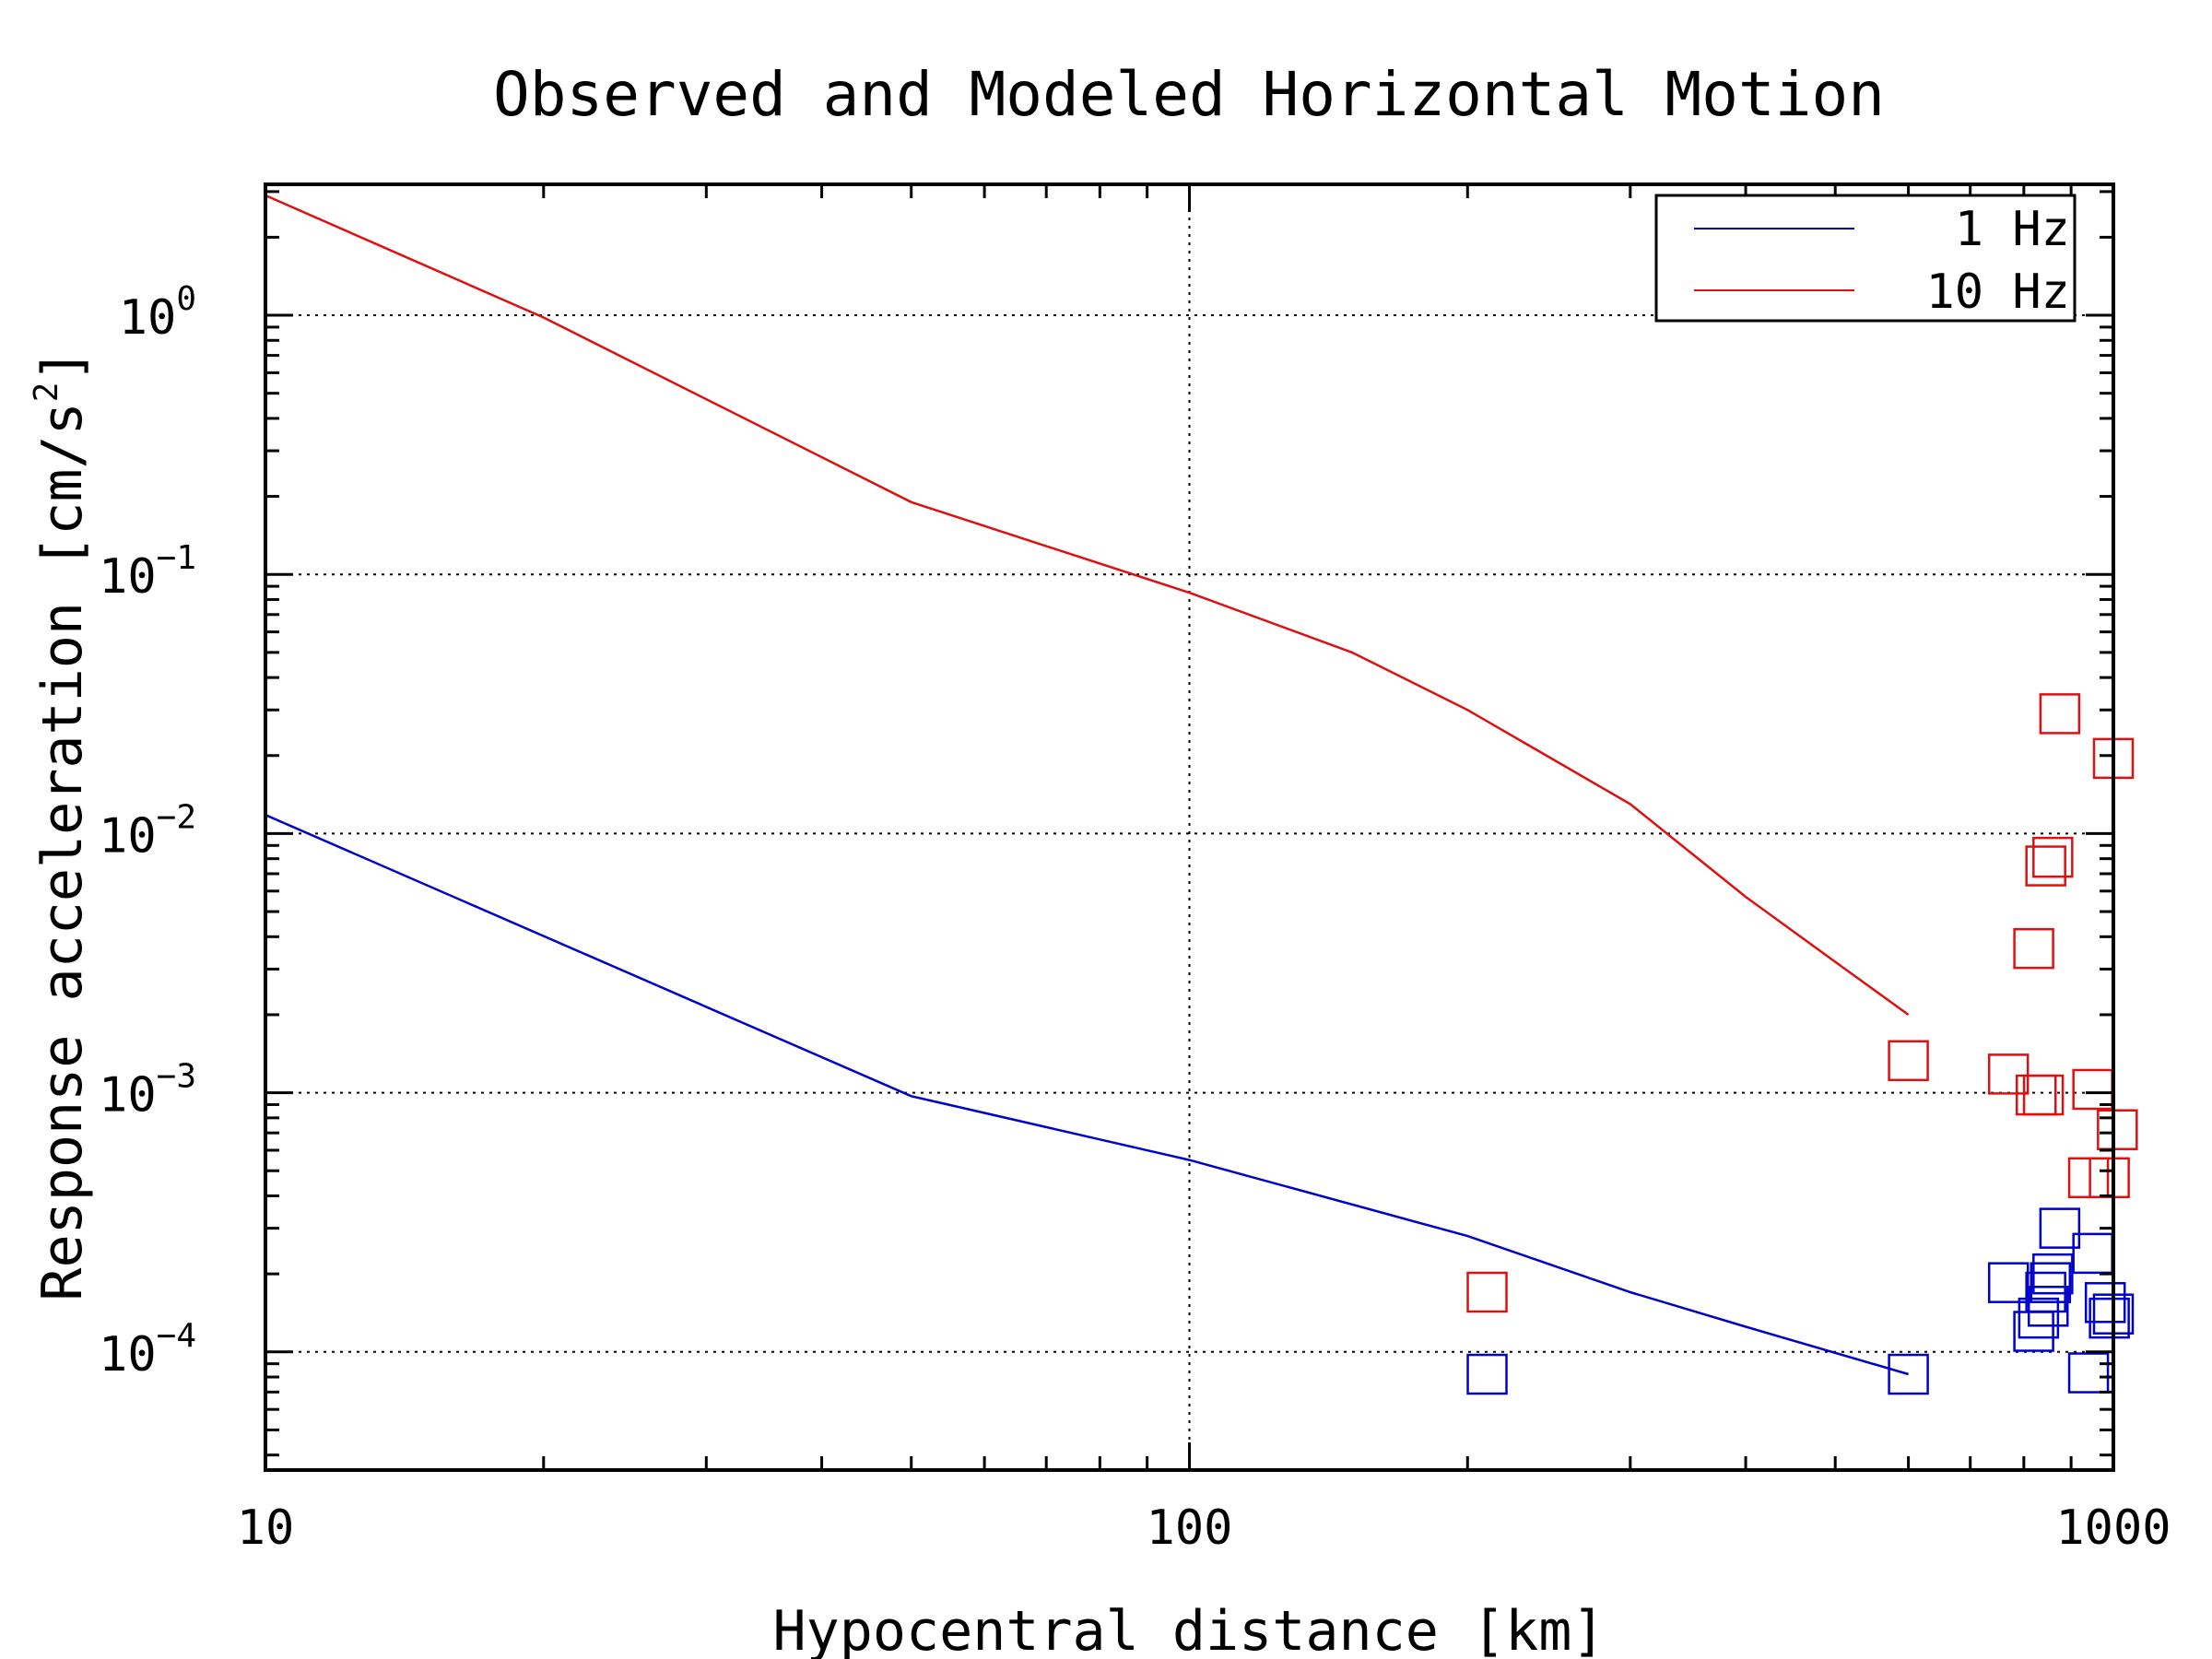 This screenshot has width=2212, height=1659. I want to click on y-tick-label: 10⁻², so click(147, 831).